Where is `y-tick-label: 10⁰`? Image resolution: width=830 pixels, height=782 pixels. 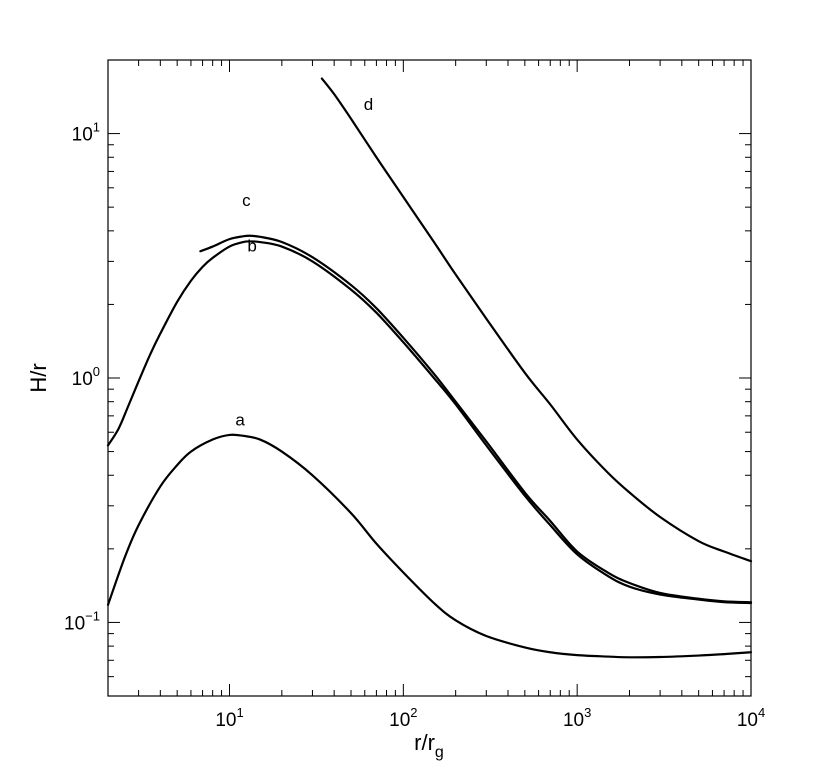 y-tick-label: 10⁰ is located at coordinates (86, 377).